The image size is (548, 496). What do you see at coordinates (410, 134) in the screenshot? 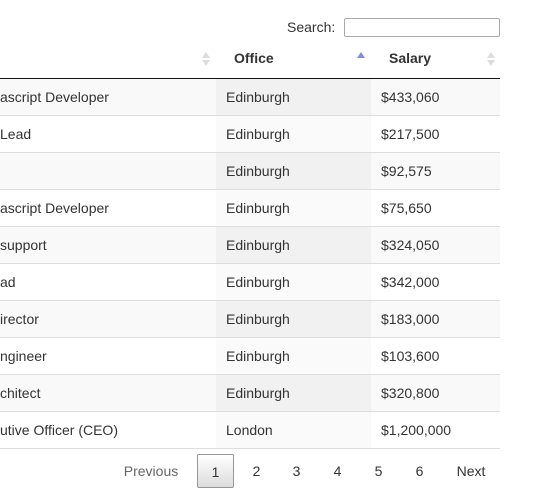
I see `cell-salary: $217,500` at bounding box center [410, 134].